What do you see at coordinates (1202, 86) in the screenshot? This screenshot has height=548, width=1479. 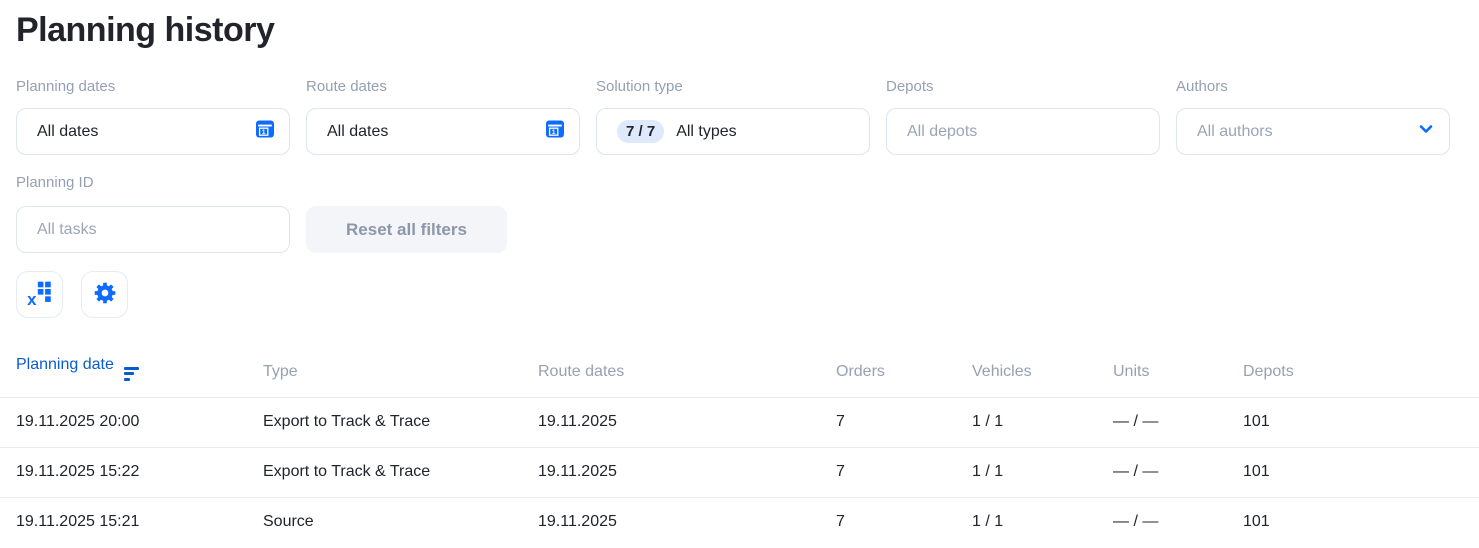 I see `filter-label: Authors` at bounding box center [1202, 86].